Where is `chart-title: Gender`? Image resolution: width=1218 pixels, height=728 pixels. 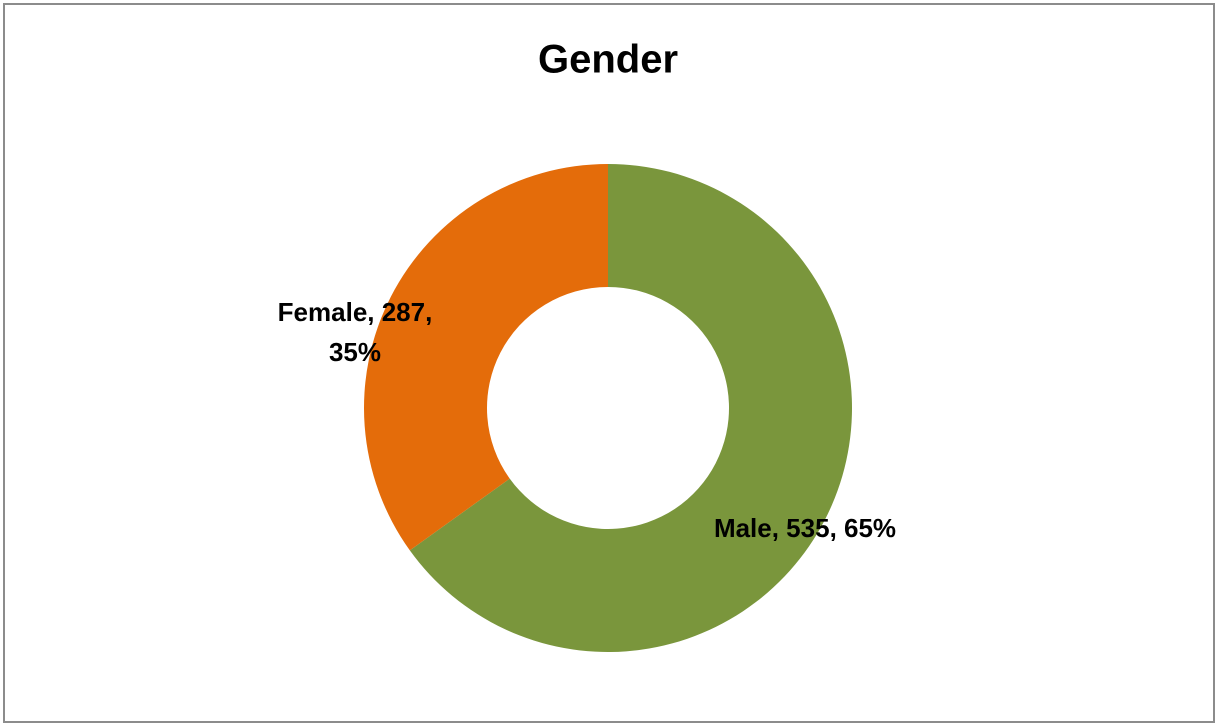 chart-title: Gender is located at coordinates (608, 60).